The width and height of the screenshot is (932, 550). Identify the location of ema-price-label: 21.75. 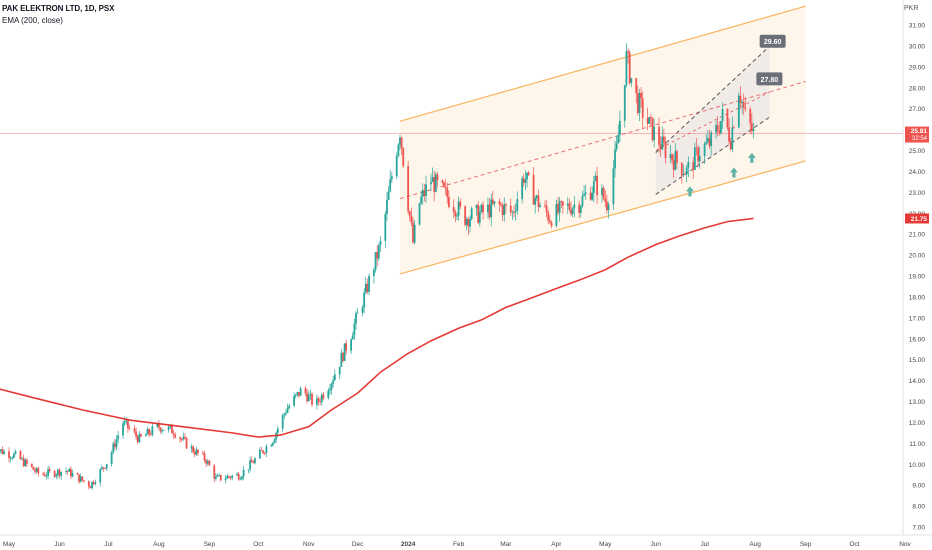
(919, 219).